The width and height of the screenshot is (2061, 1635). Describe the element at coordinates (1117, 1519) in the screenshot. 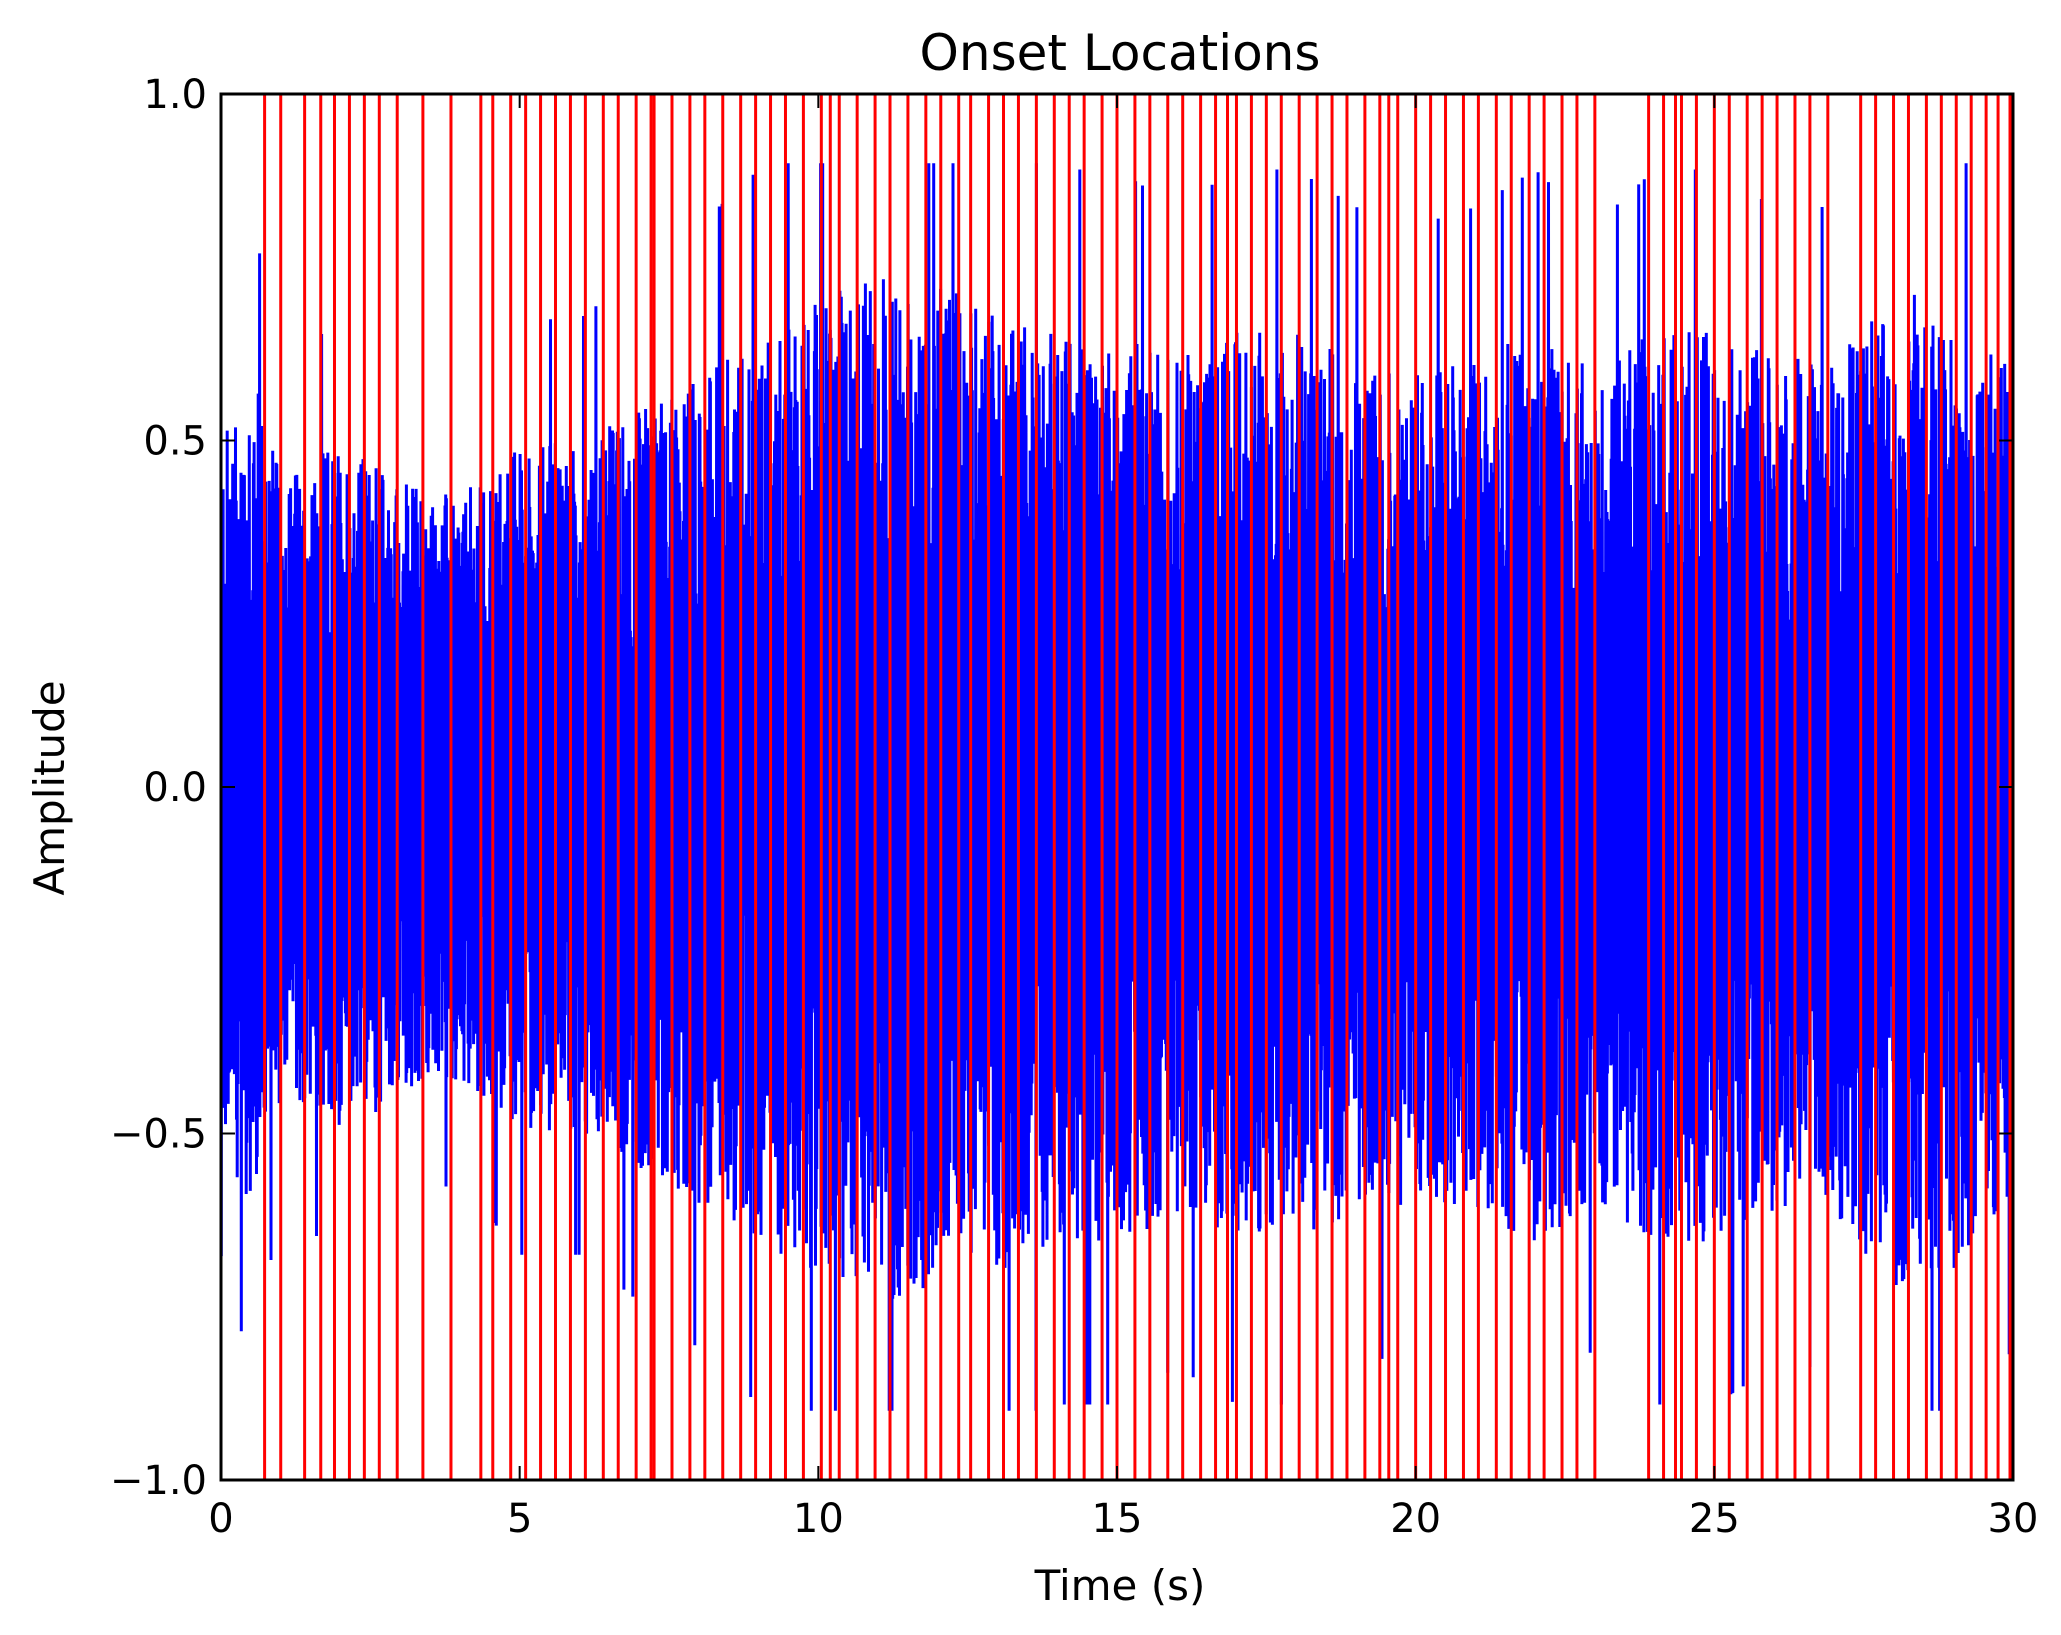

I see `x-tick-label: 15` at that location.